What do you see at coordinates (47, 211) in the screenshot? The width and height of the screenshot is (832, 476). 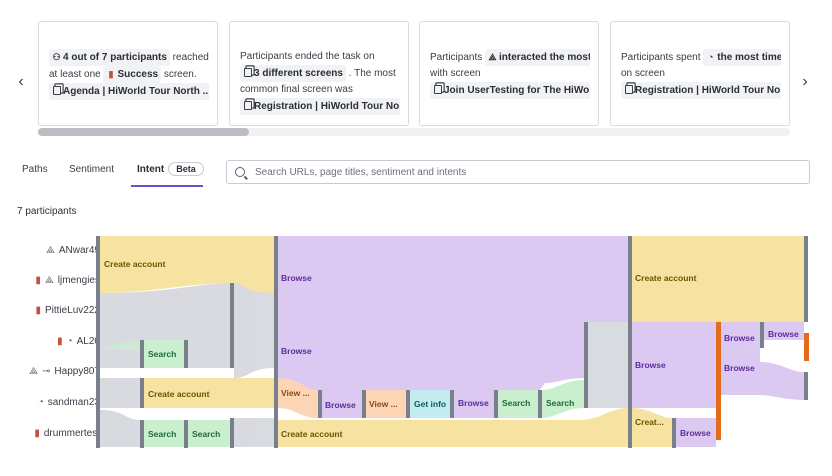 I see `participant-count: 7 participants` at bounding box center [47, 211].